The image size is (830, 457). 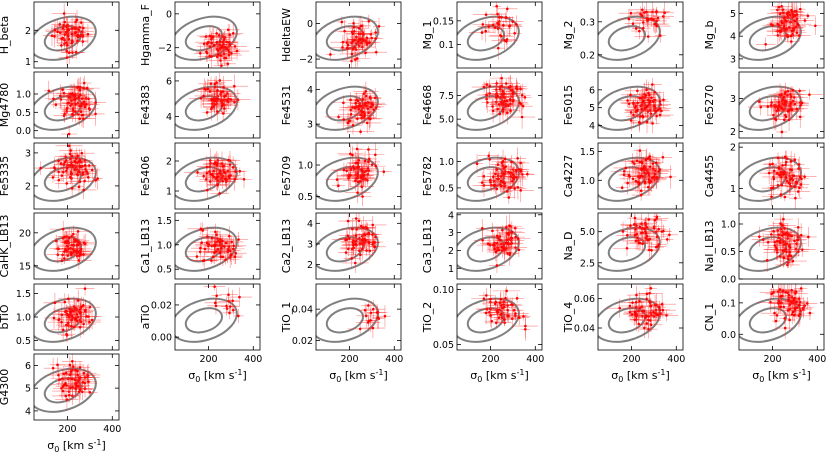 I want to click on panel-mg_2: 0.2 0.3 Mg_2, so click(x=623, y=35).